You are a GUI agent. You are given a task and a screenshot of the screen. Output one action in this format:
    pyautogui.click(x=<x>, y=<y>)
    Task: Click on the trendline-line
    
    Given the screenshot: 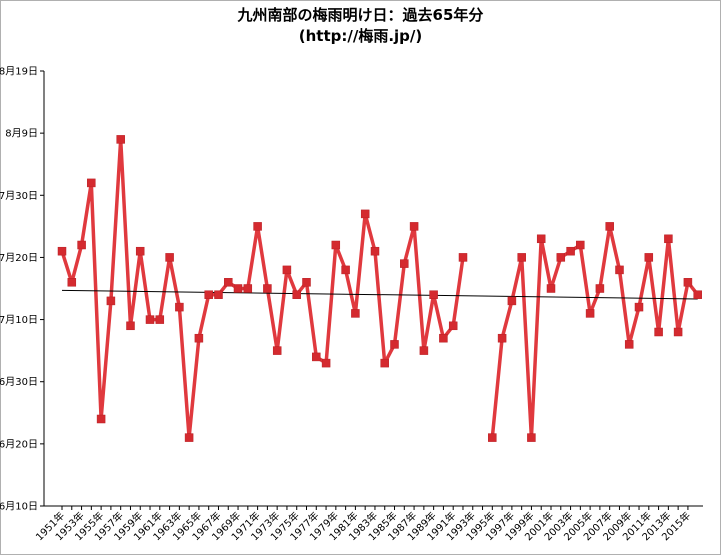 What is the action you would take?
    pyautogui.click(x=379, y=294)
    